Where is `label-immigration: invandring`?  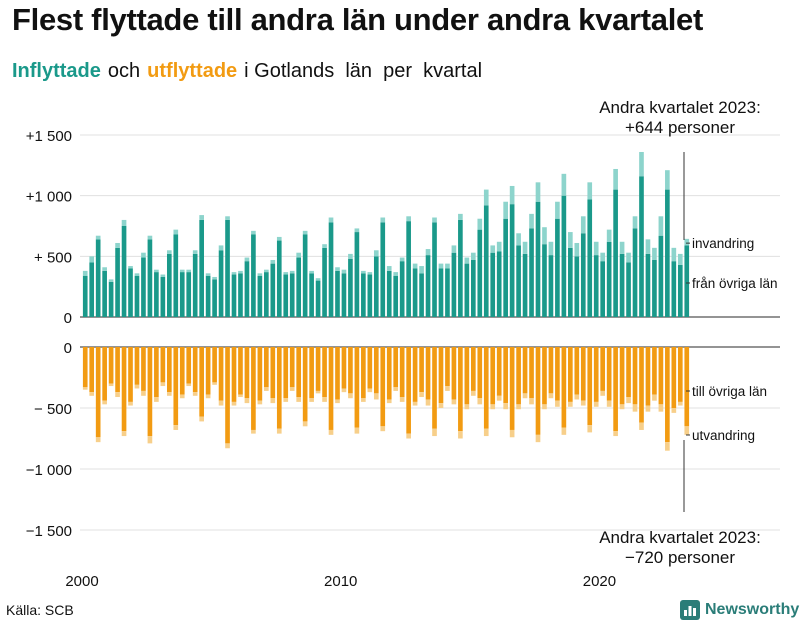
label-immigration: invandring is located at coordinates (723, 243).